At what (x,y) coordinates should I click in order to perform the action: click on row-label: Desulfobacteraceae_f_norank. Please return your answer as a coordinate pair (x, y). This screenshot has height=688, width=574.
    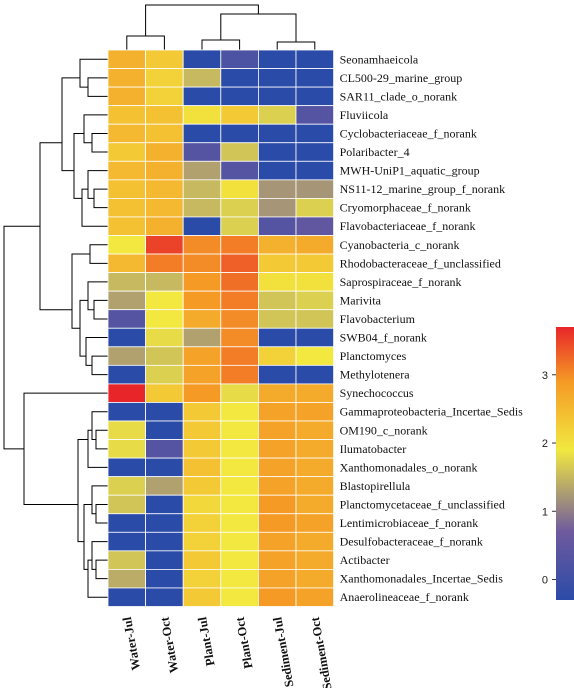
    Looking at the image, I should click on (411, 542).